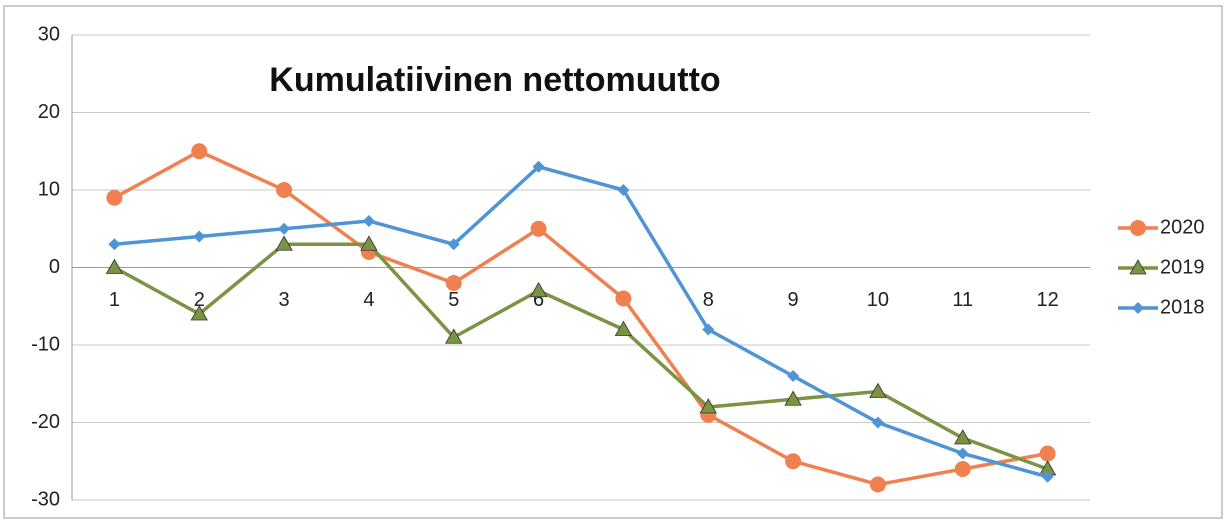 The height and width of the screenshot is (525, 1228). Describe the element at coordinates (49, 34) in the screenshot. I see `y-tick-label: 30` at that location.